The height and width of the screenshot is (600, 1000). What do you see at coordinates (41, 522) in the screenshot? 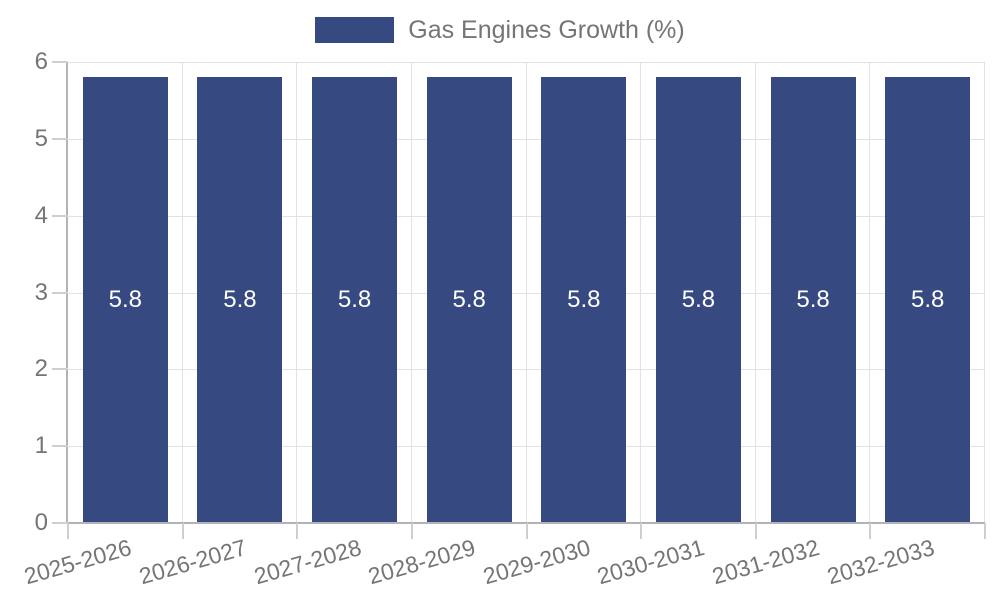
I see `y-tick-label: 0` at bounding box center [41, 522].